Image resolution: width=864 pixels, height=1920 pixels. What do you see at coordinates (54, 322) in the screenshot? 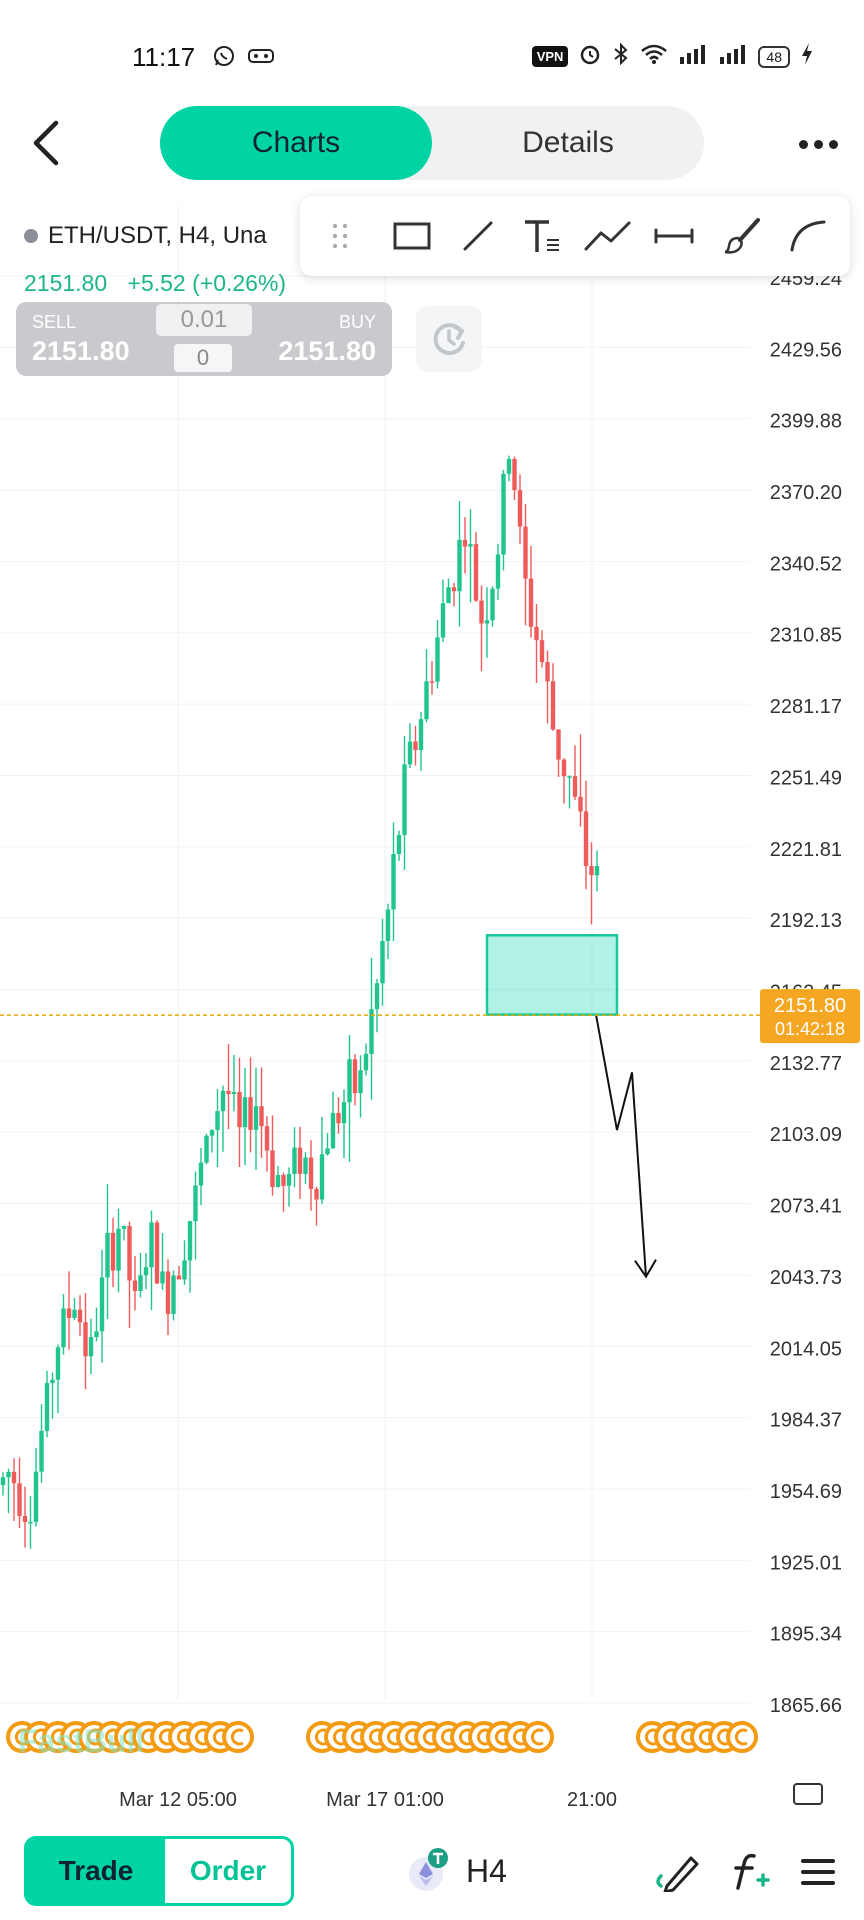
I see `sell-label: SELL` at bounding box center [54, 322].